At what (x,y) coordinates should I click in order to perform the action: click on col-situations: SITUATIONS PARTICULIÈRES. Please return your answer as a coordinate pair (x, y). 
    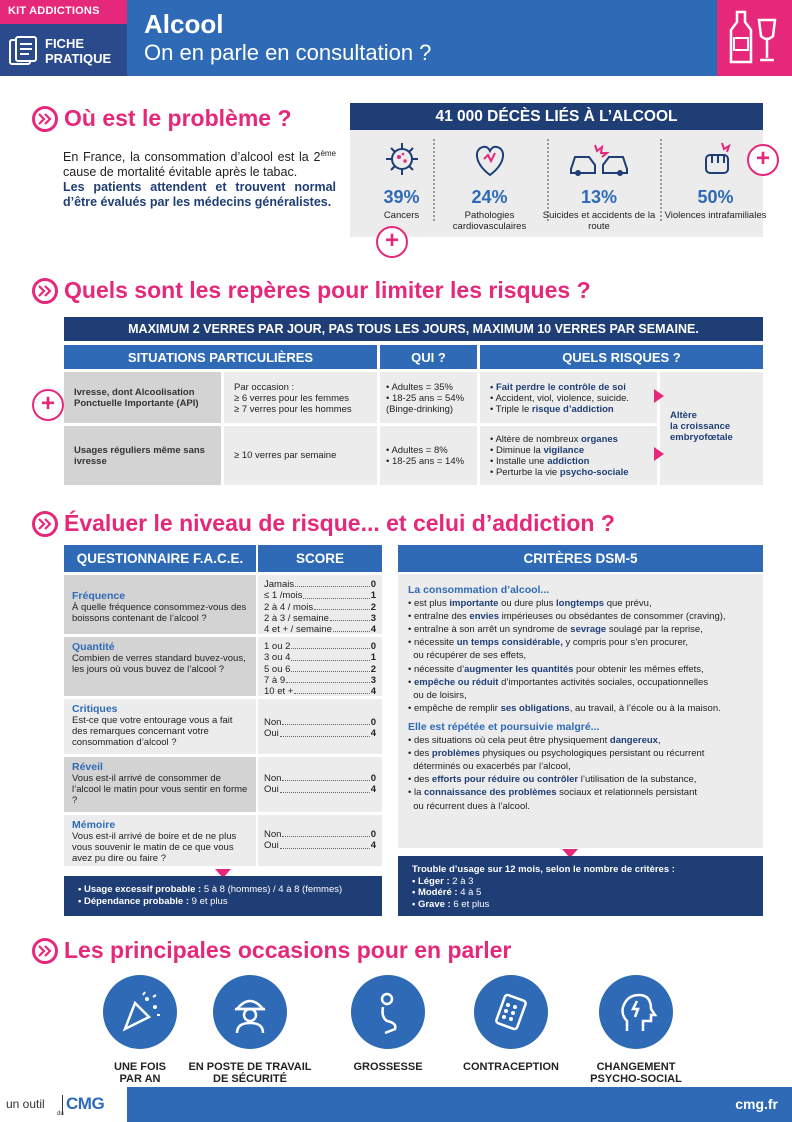
    Looking at the image, I should click on (220, 357).